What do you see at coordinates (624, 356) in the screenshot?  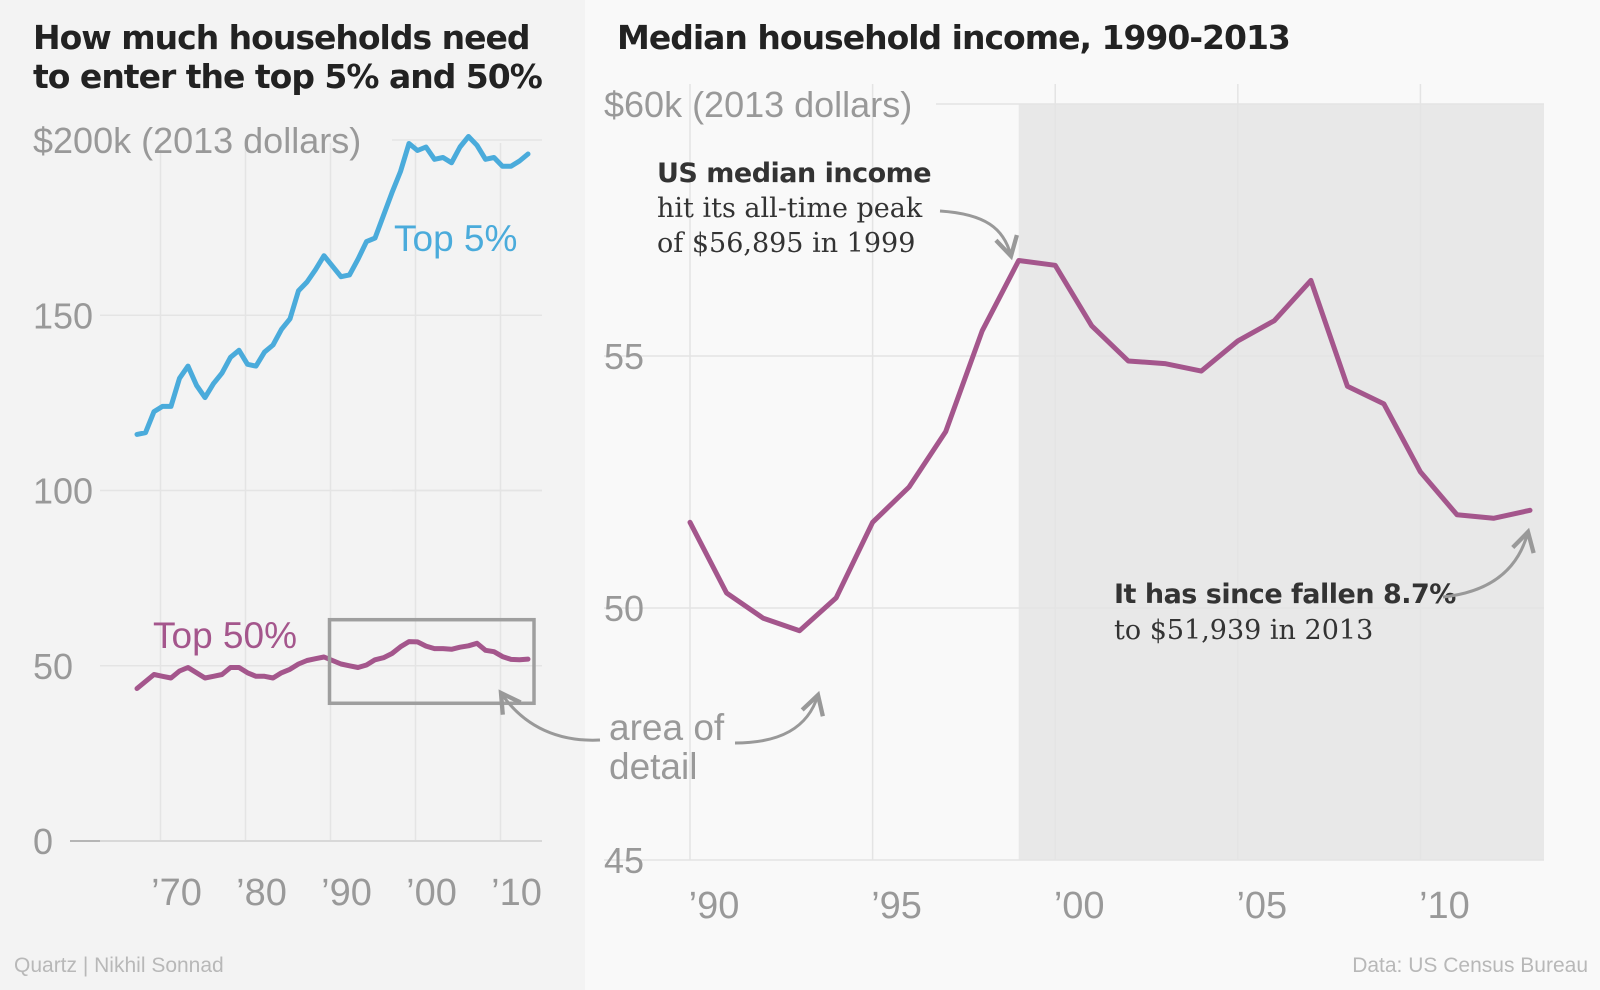 I see `right-y-tick-label-2: 55` at bounding box center [624, 356].